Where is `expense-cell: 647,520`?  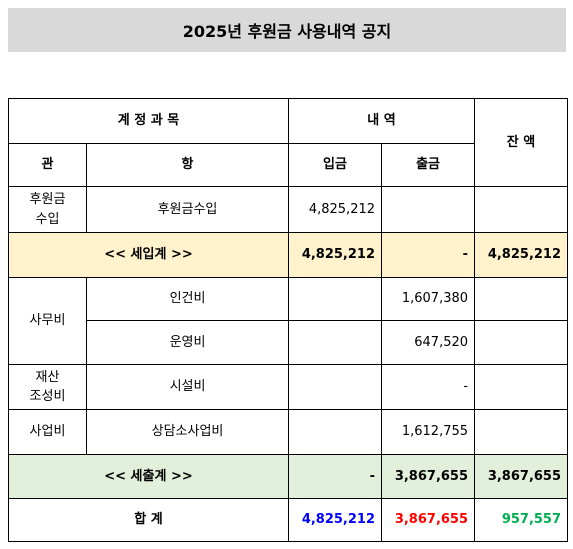 expense-cell: 647,520 is located at coordinates (428, 342).